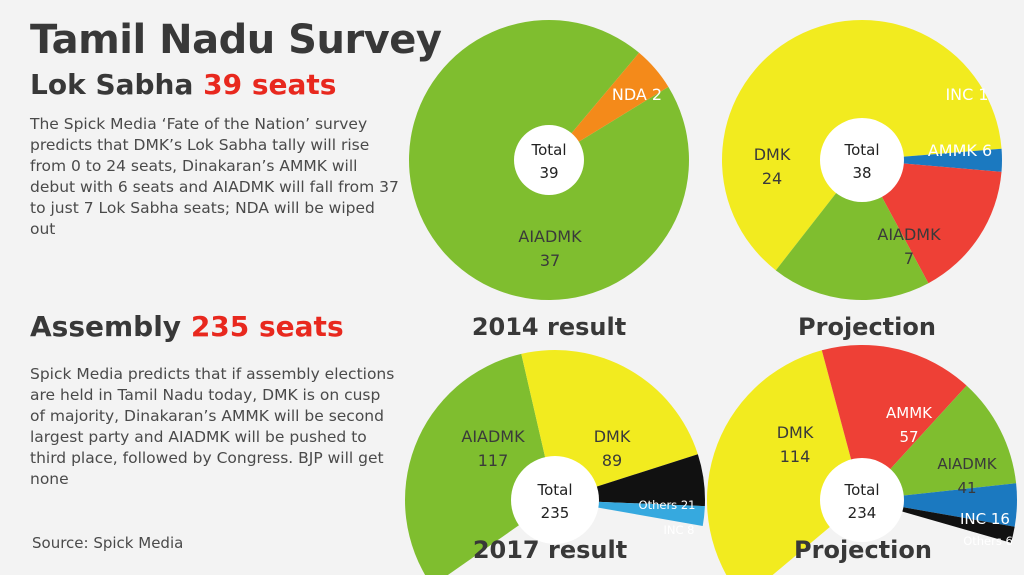 The image size is (1024, 575). What do you see at coordinates (549, 327) in the screenshot?
I see `chart-title: 2014 result` at bounding box center [549, 327].